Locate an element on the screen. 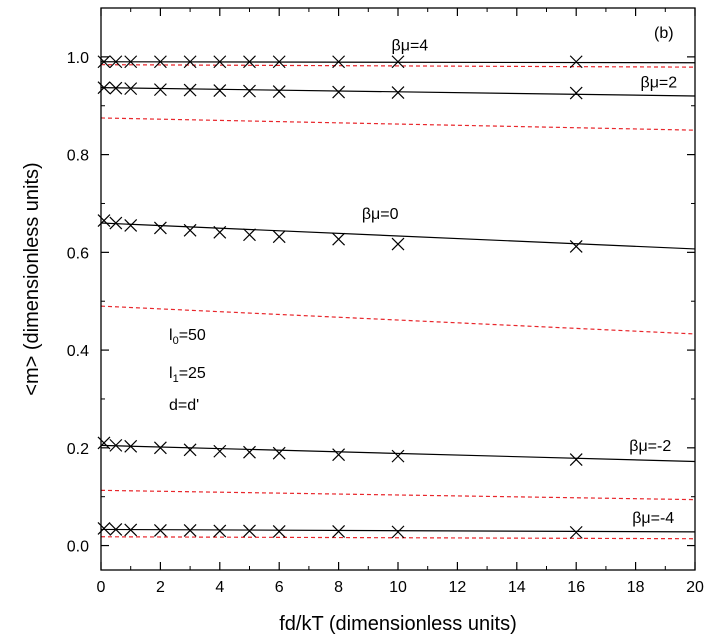  y-tick-label: 0.4 is located at coordinates (78, 351).